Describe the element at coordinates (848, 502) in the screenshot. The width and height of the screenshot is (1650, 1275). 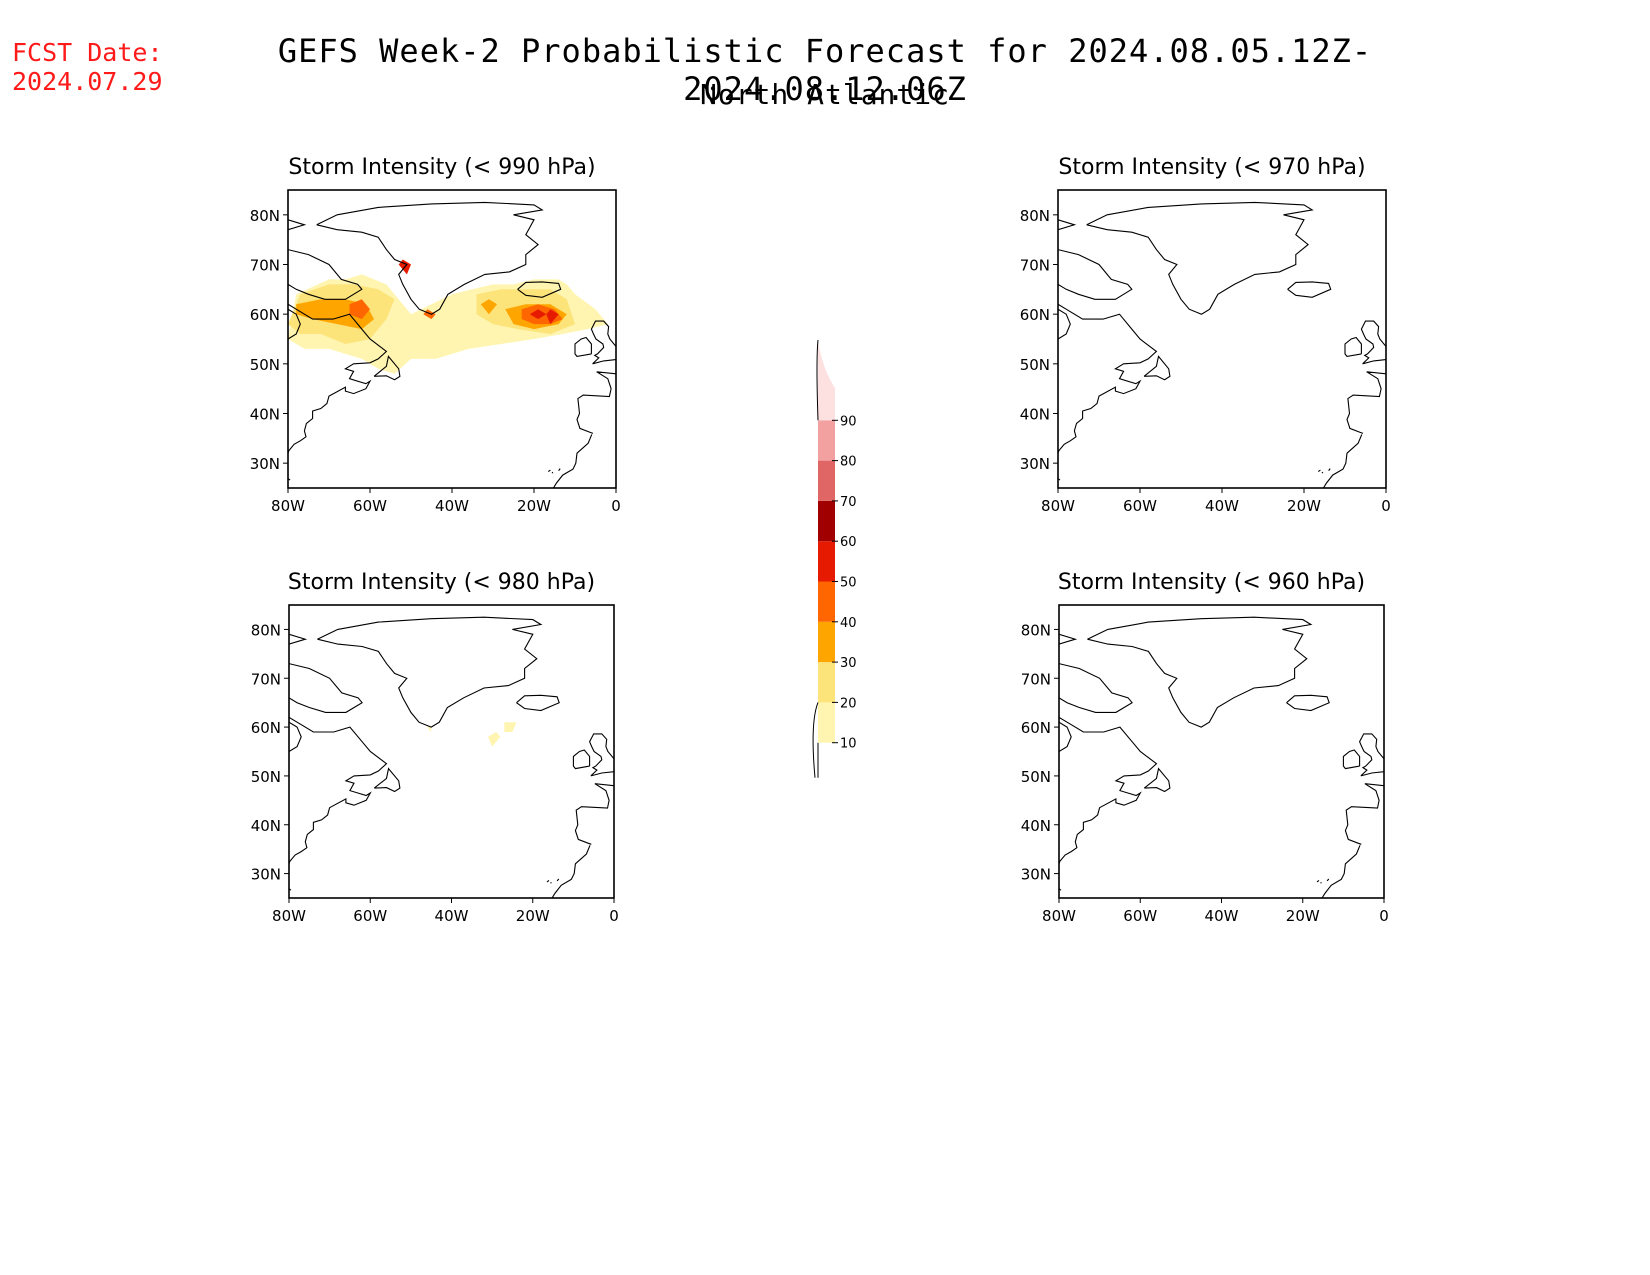
I see `colorbar-label: 70` at that location.